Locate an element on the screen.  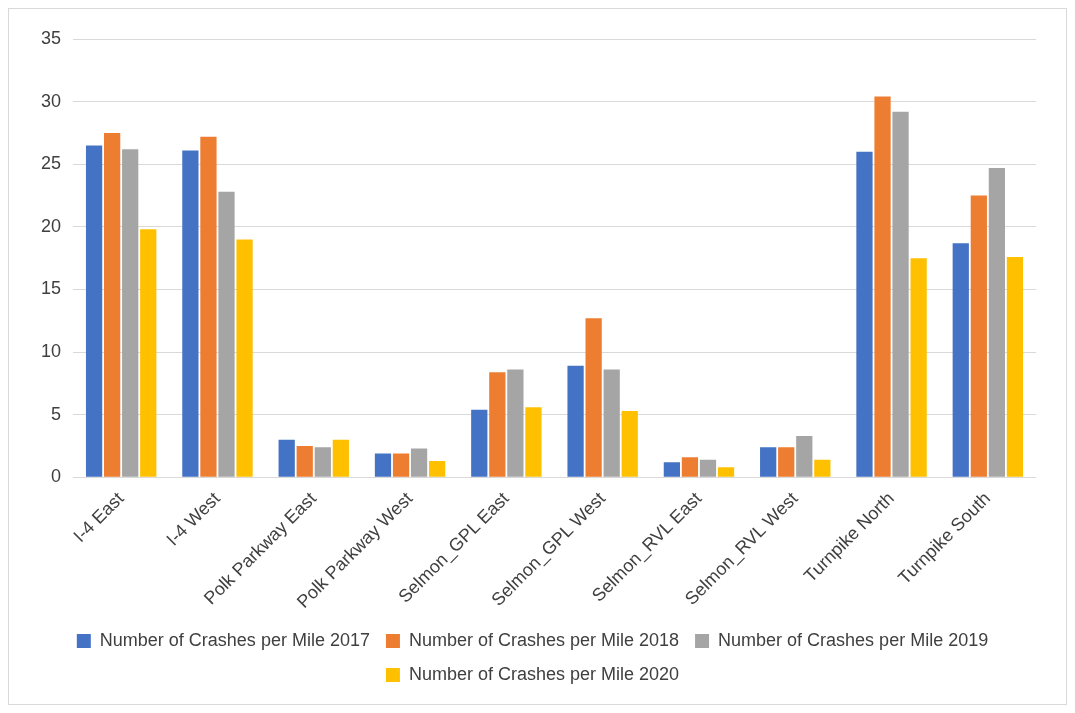
legend-label: Number of Crashes per Mile 2017 is located at coordinates (234, 639).